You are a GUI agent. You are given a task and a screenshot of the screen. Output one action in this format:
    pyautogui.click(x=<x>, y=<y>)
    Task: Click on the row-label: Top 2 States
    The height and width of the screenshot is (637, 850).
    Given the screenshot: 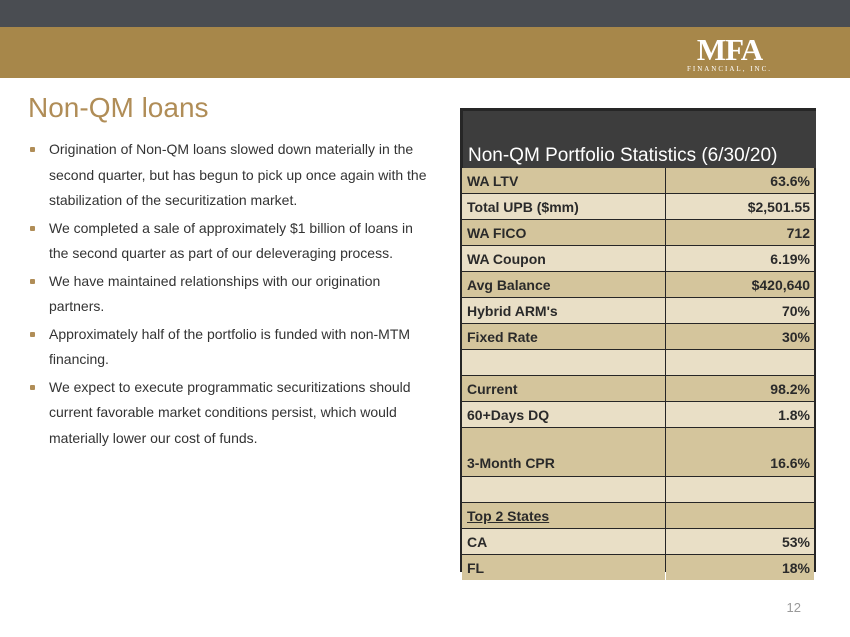 What is the action you would take?
    pyautogui.click(x=563, y=515)
    